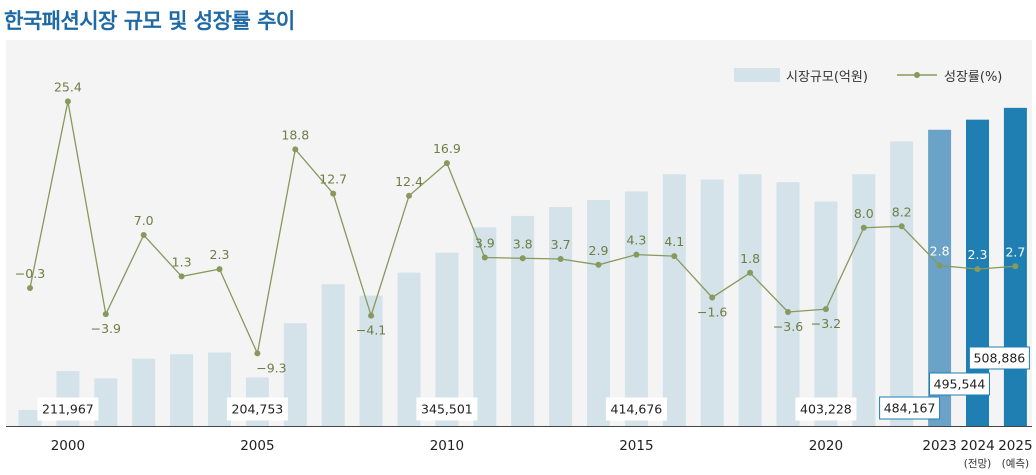 The image size is (1036, 475). What do you see at coordinates (271, 367) in the screenshot?
I see `growth-rate-label: −9.3` at bounding box center [271, 367].